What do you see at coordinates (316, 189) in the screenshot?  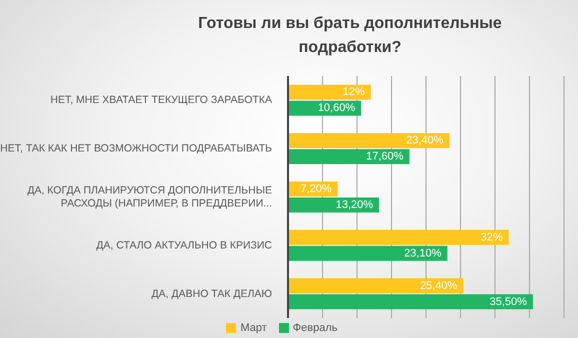 I see `data-label: 7,20%` at bounding box center [316, 189].